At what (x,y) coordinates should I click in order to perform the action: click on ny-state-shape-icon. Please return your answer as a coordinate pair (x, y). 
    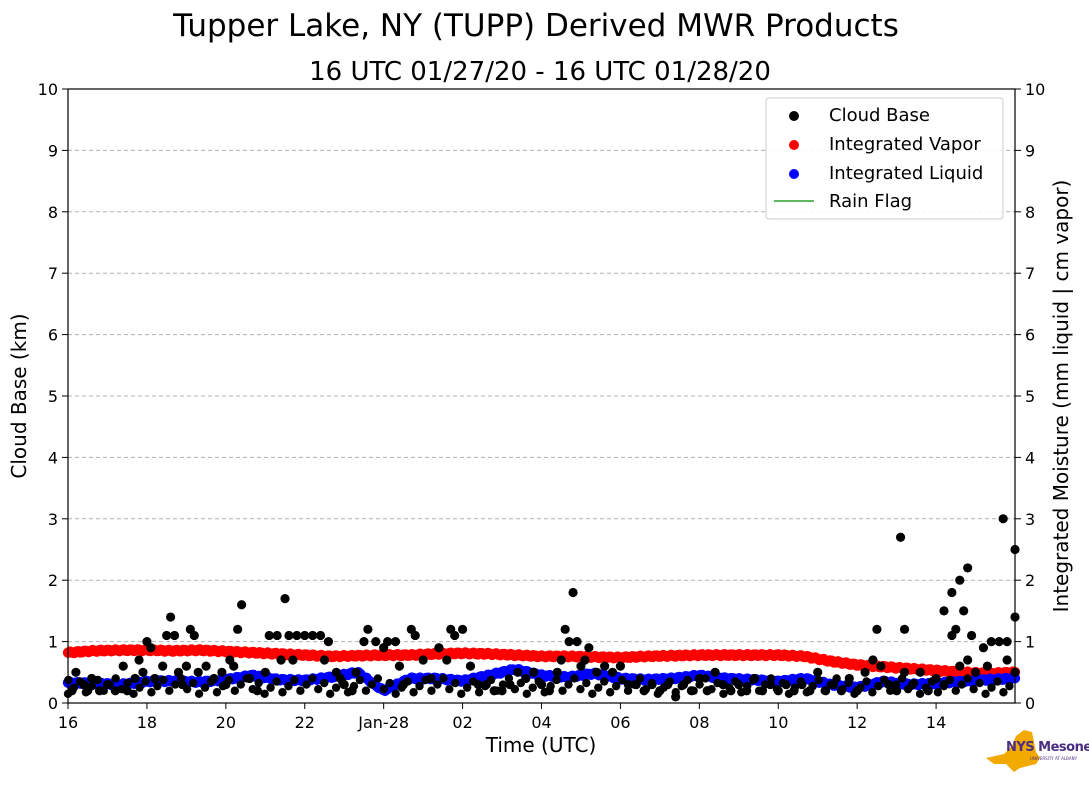
    Looking at the image, I should click on (1013, 751).